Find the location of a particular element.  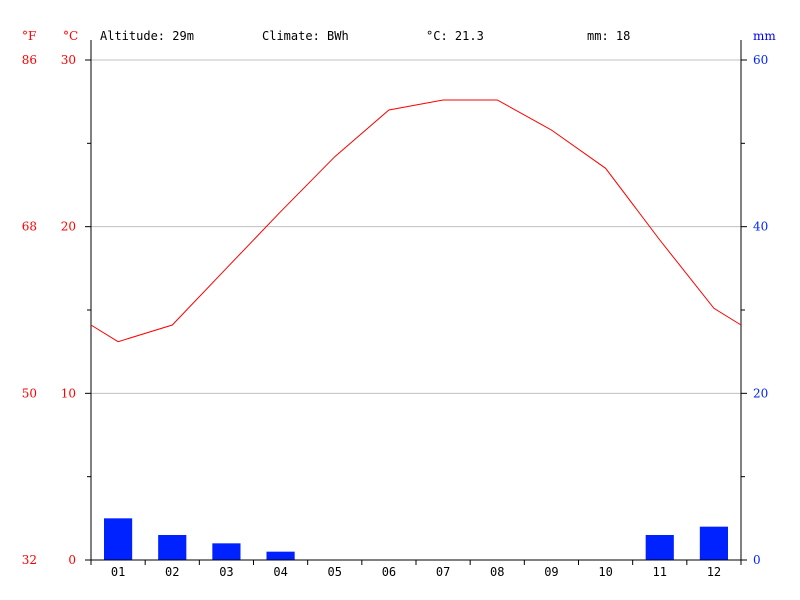

month-label: 06 is located at coordinates (389, 572).